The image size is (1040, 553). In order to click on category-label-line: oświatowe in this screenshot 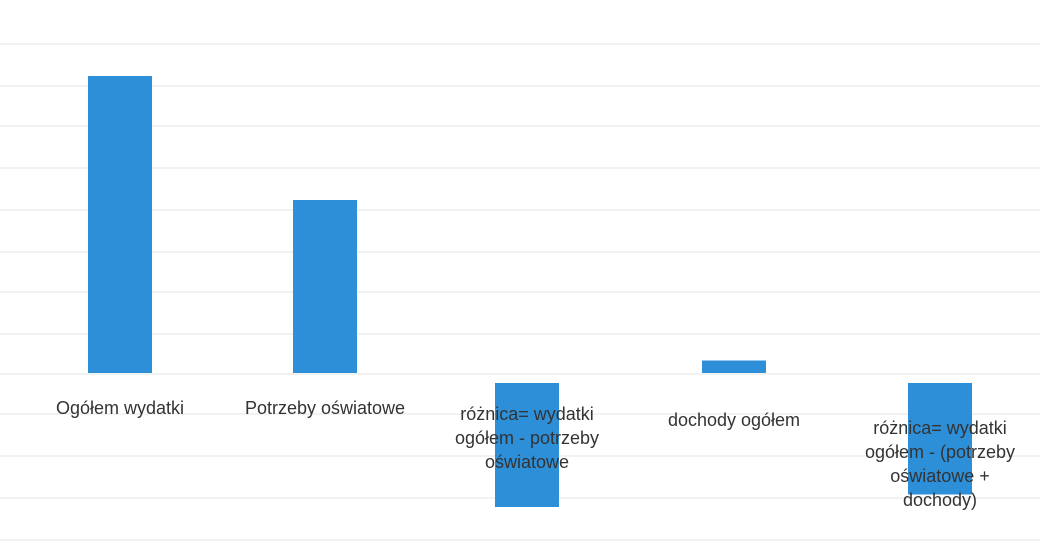, I will do `click(527, 462)`.